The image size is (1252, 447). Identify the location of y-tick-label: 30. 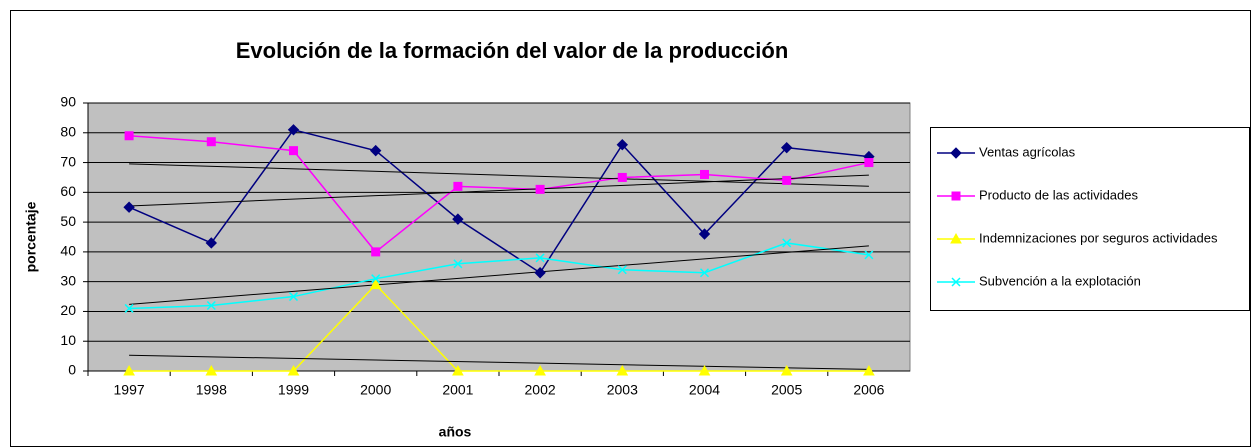
(68, 280).